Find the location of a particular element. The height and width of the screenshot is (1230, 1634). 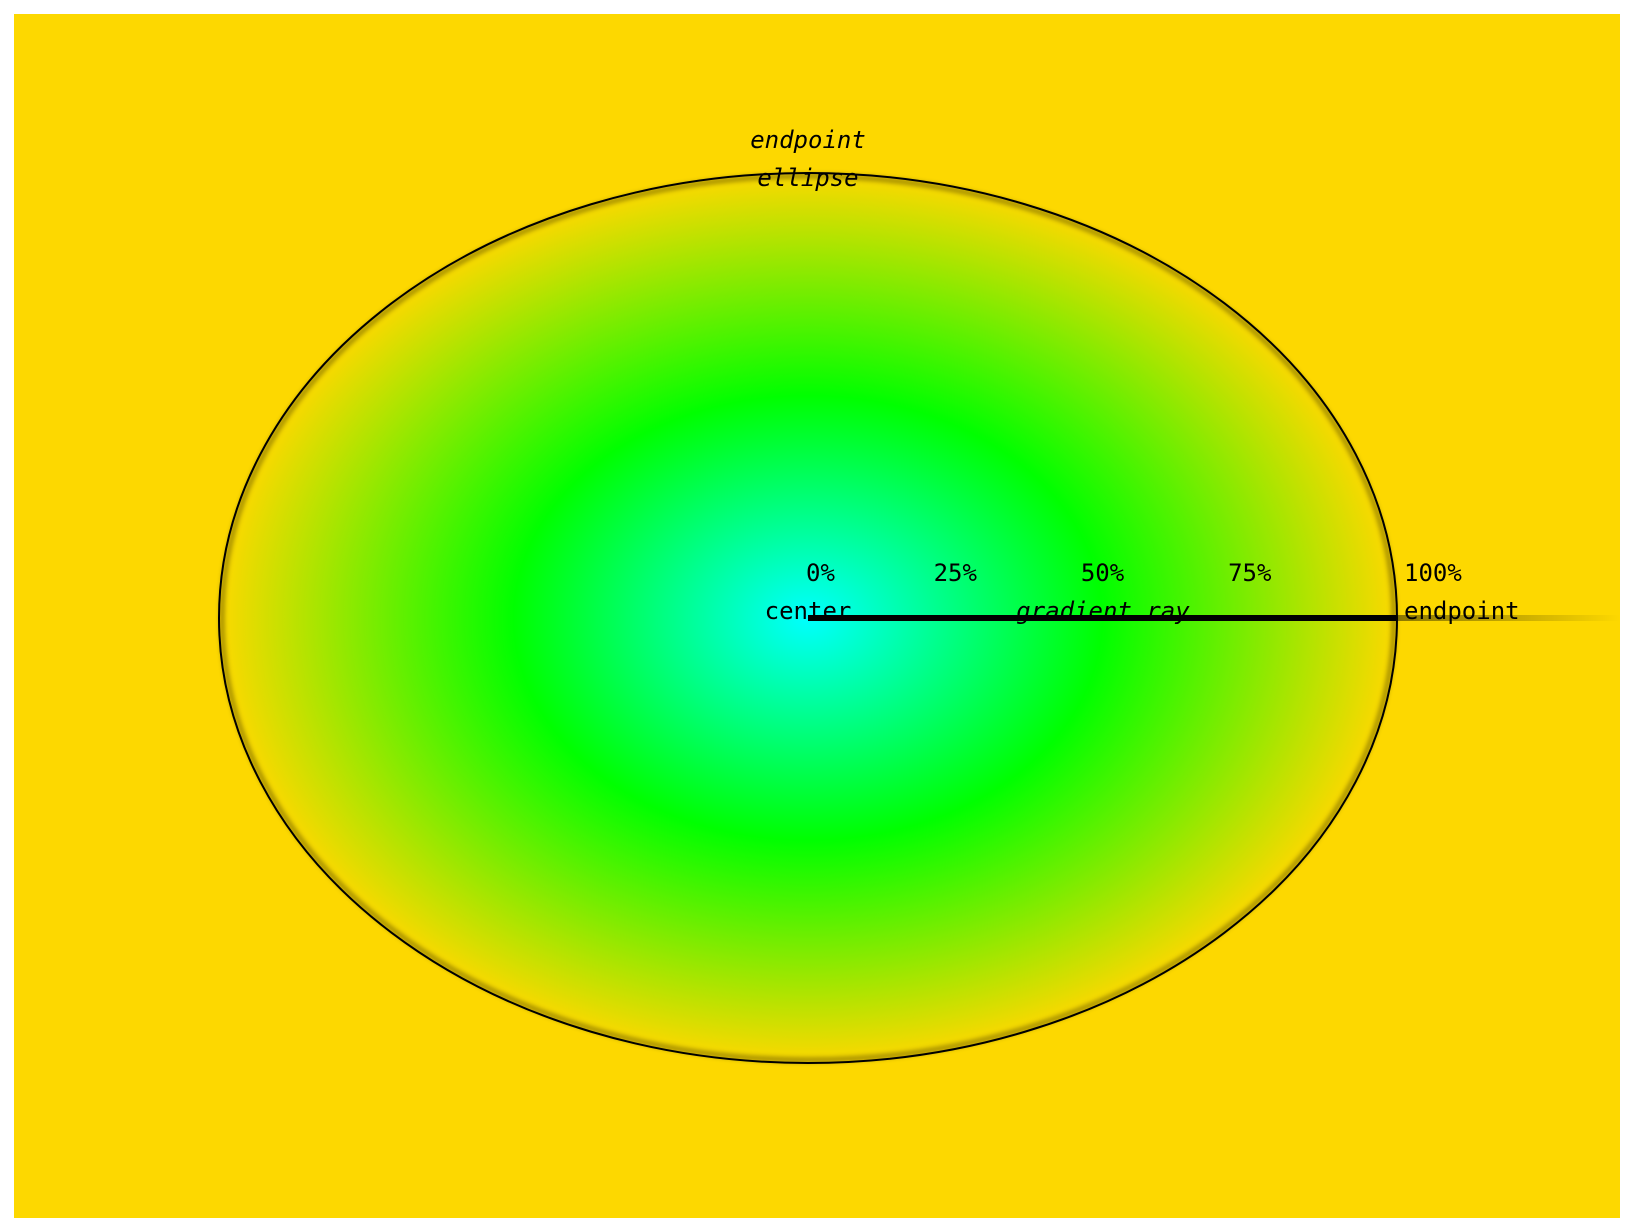

stop-label: 100% is located at coordinates (1433, 573).